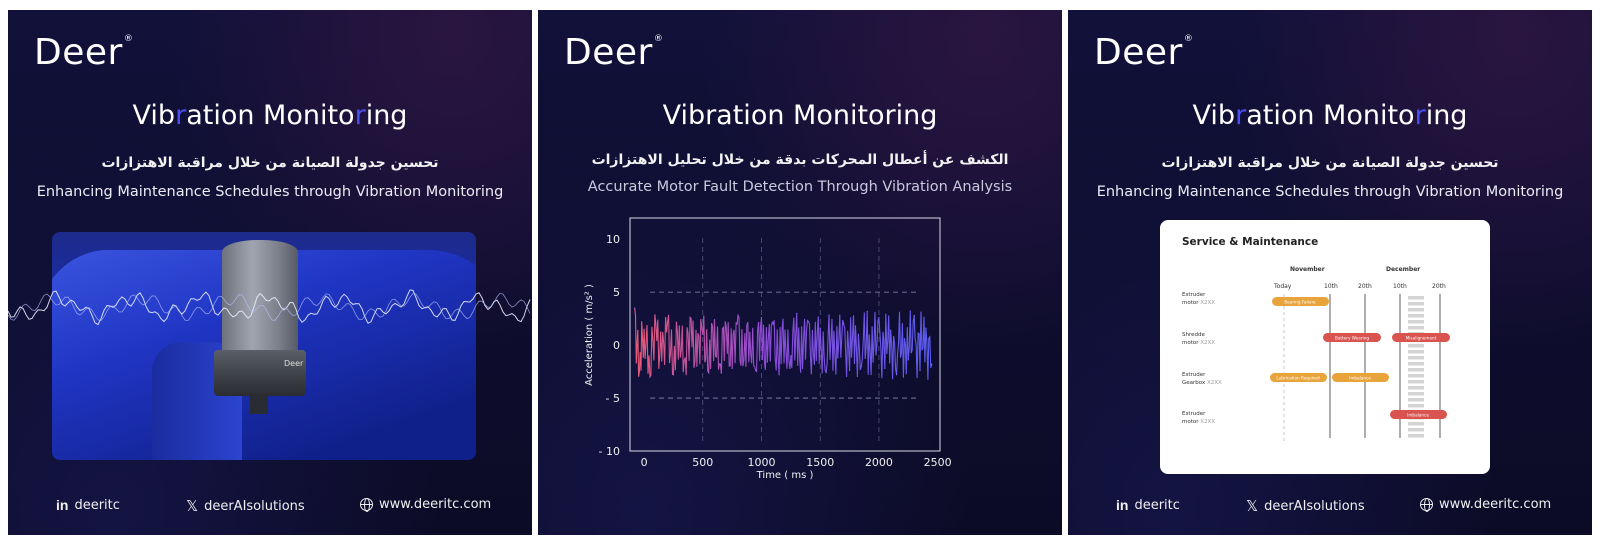 This screenshot has width=1600, height=545. Describe the element at coordinates (1282, 286) in the screenshot. I see `col-today: Today` at that location.